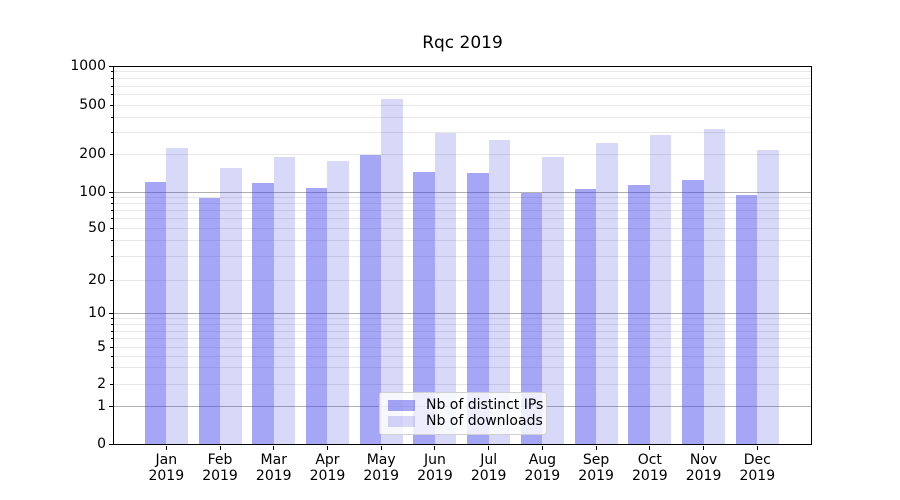  Describe the element at coordinates (401, 405) in the screenshot. I see `legend-swatch-distinct-ips` at that location.